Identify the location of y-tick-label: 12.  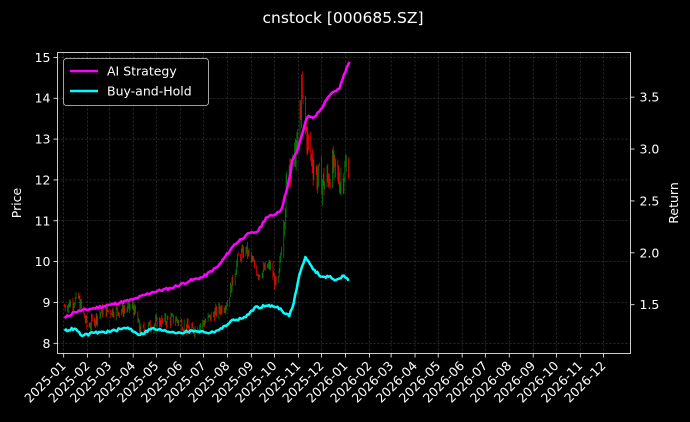
(43, 179).